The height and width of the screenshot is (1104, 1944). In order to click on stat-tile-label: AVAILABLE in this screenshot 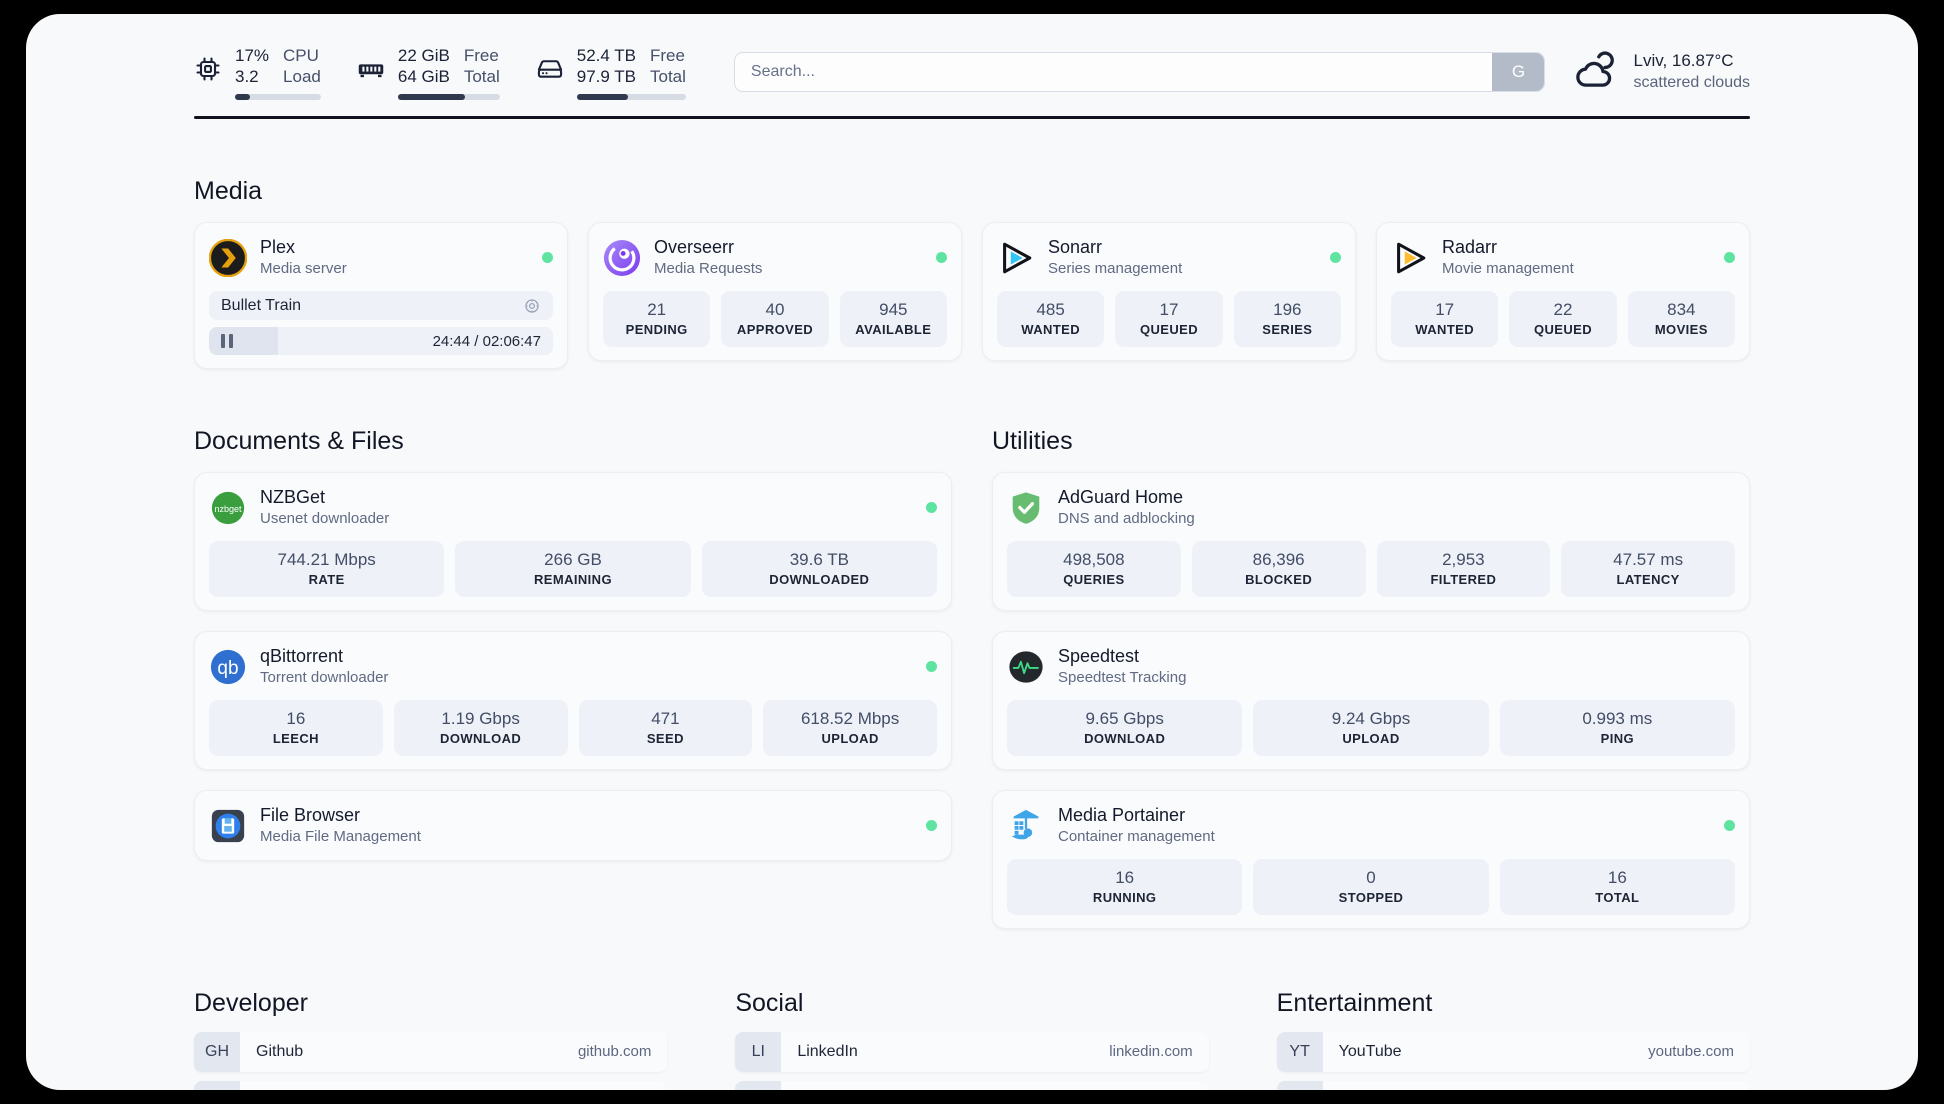, I will do `click(893, 329)`.